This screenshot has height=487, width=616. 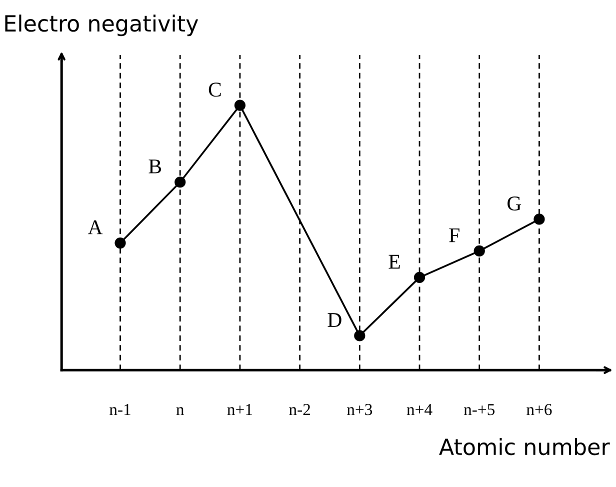 What do you see at coordinates (239, 410) in the screenshot?
I see `x-tick-label: n+1` at bounding box center [239, 410].